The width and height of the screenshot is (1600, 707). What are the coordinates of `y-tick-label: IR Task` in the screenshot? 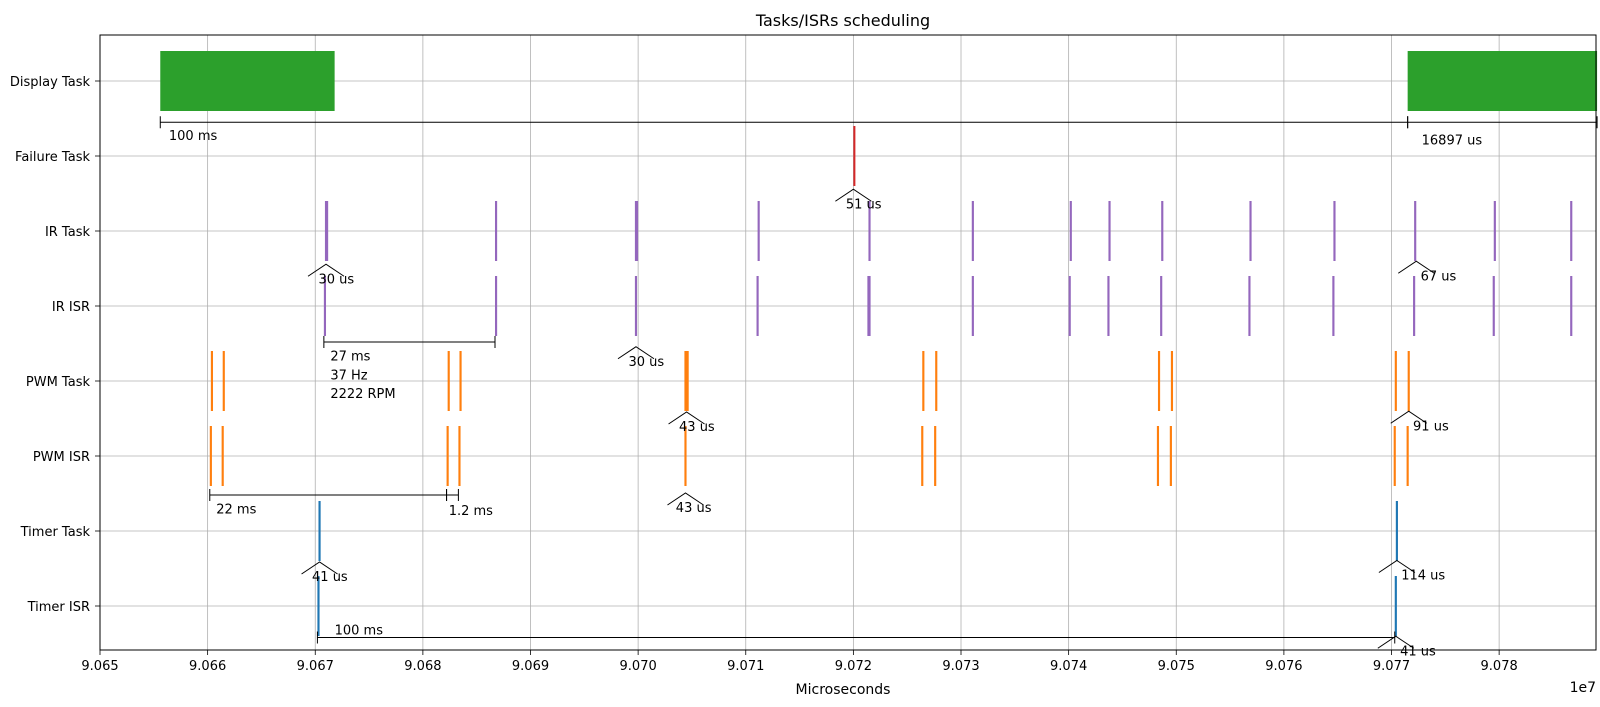 It's located at (68, 232).